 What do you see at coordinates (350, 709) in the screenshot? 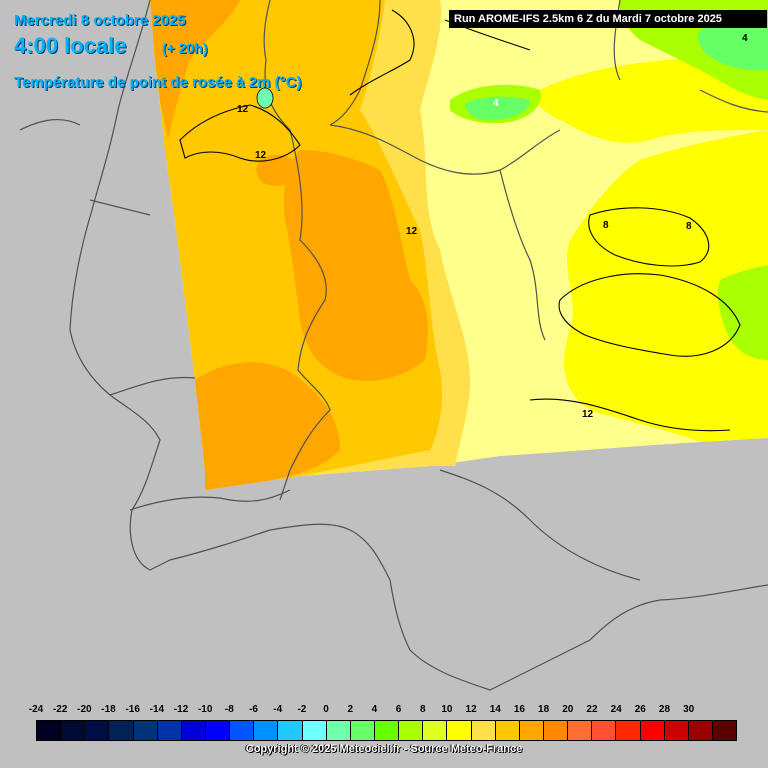
I see `legend-tick-label: 2` at bounding box center [350, 709].